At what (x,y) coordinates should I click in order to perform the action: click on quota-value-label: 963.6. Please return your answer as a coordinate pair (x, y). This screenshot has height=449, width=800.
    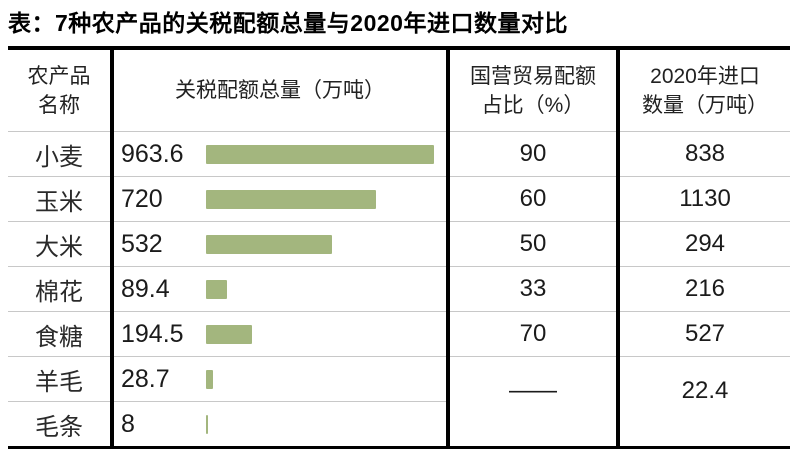
    Looking at the image, I should click on (152, 153).